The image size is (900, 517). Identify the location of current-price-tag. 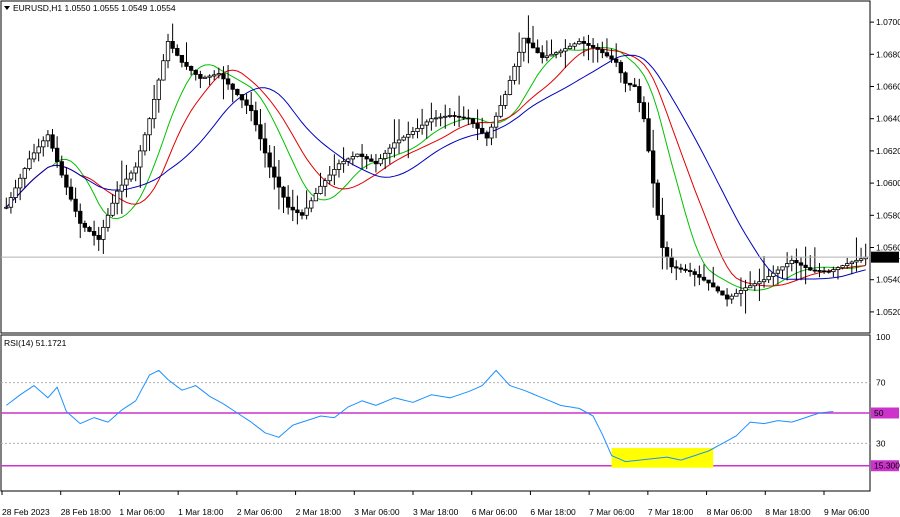
(885, 257).